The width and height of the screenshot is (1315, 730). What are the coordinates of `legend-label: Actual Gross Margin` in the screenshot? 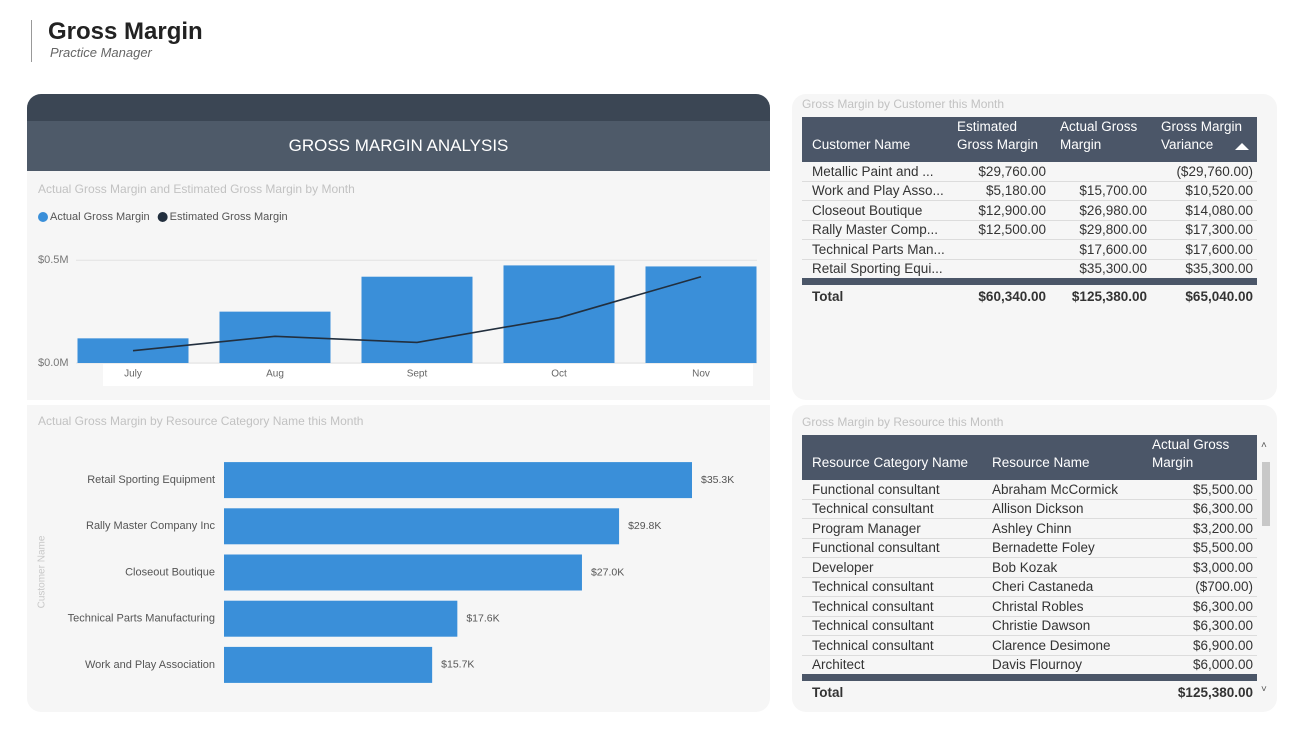 It's located at (100, 217).